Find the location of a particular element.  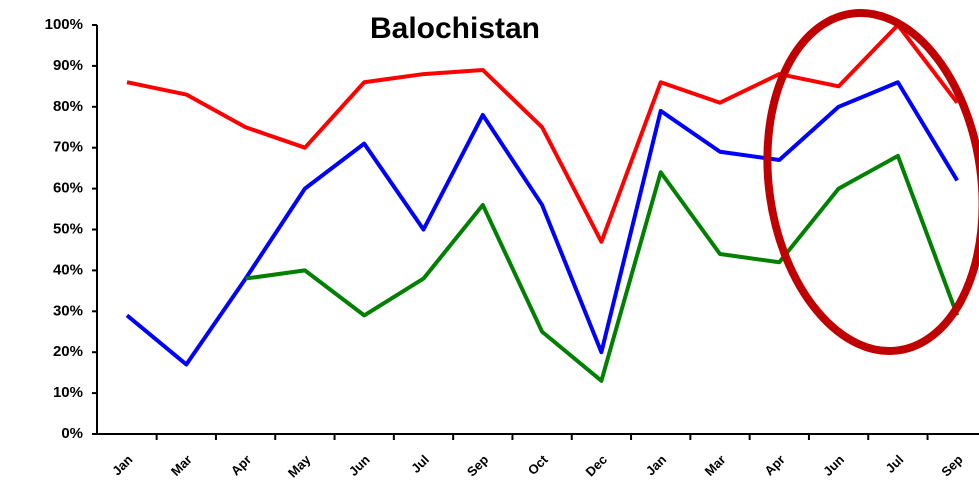

chart-title: Balochistan is located at coordinates (455, 28).